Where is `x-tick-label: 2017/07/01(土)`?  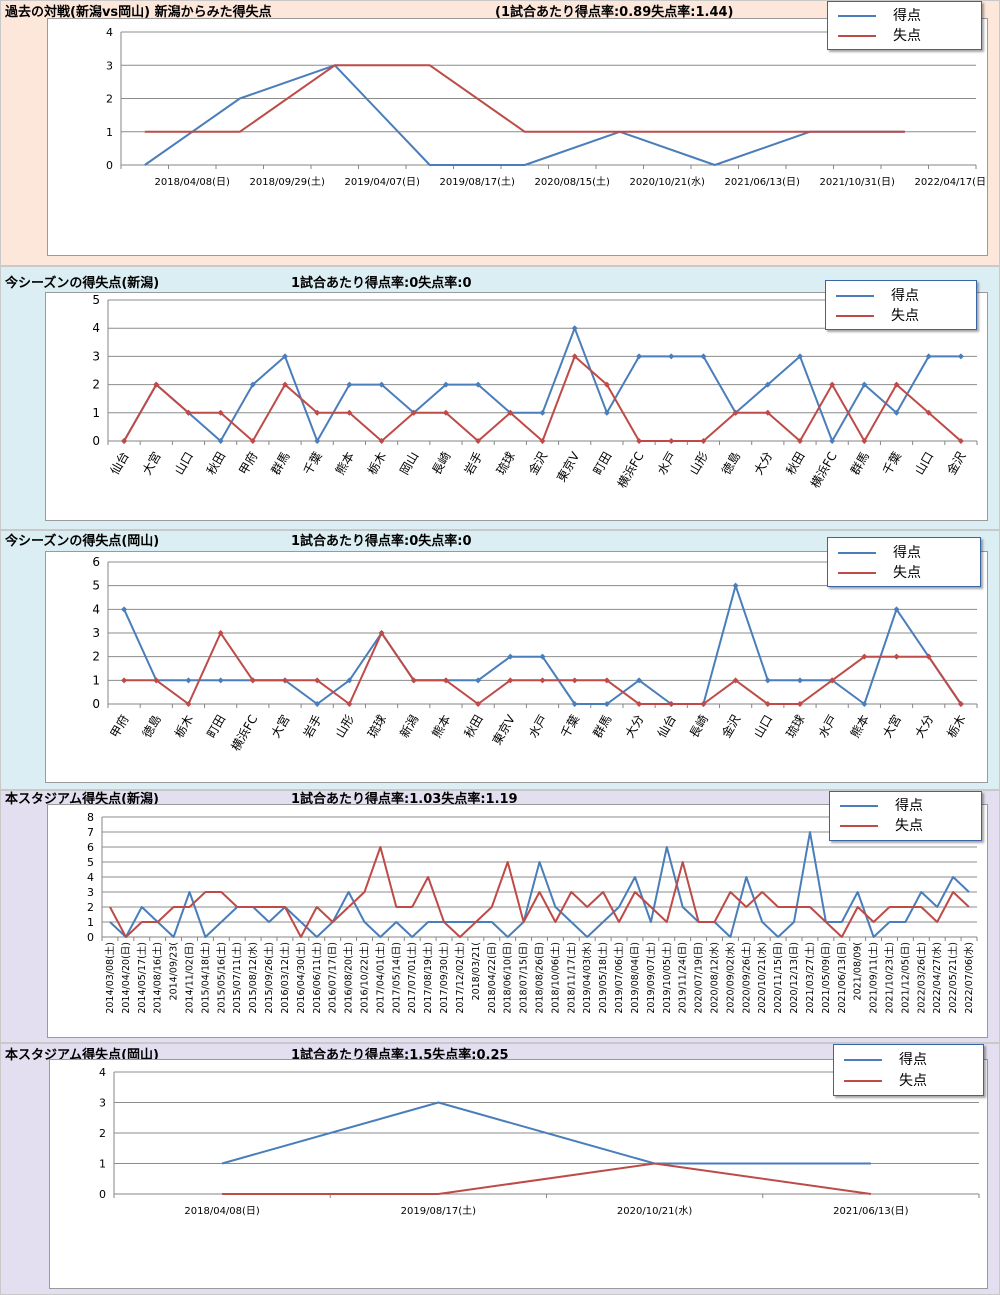 x-tick-label: 2017/07/01(土) is located at coordinates (412, 978).